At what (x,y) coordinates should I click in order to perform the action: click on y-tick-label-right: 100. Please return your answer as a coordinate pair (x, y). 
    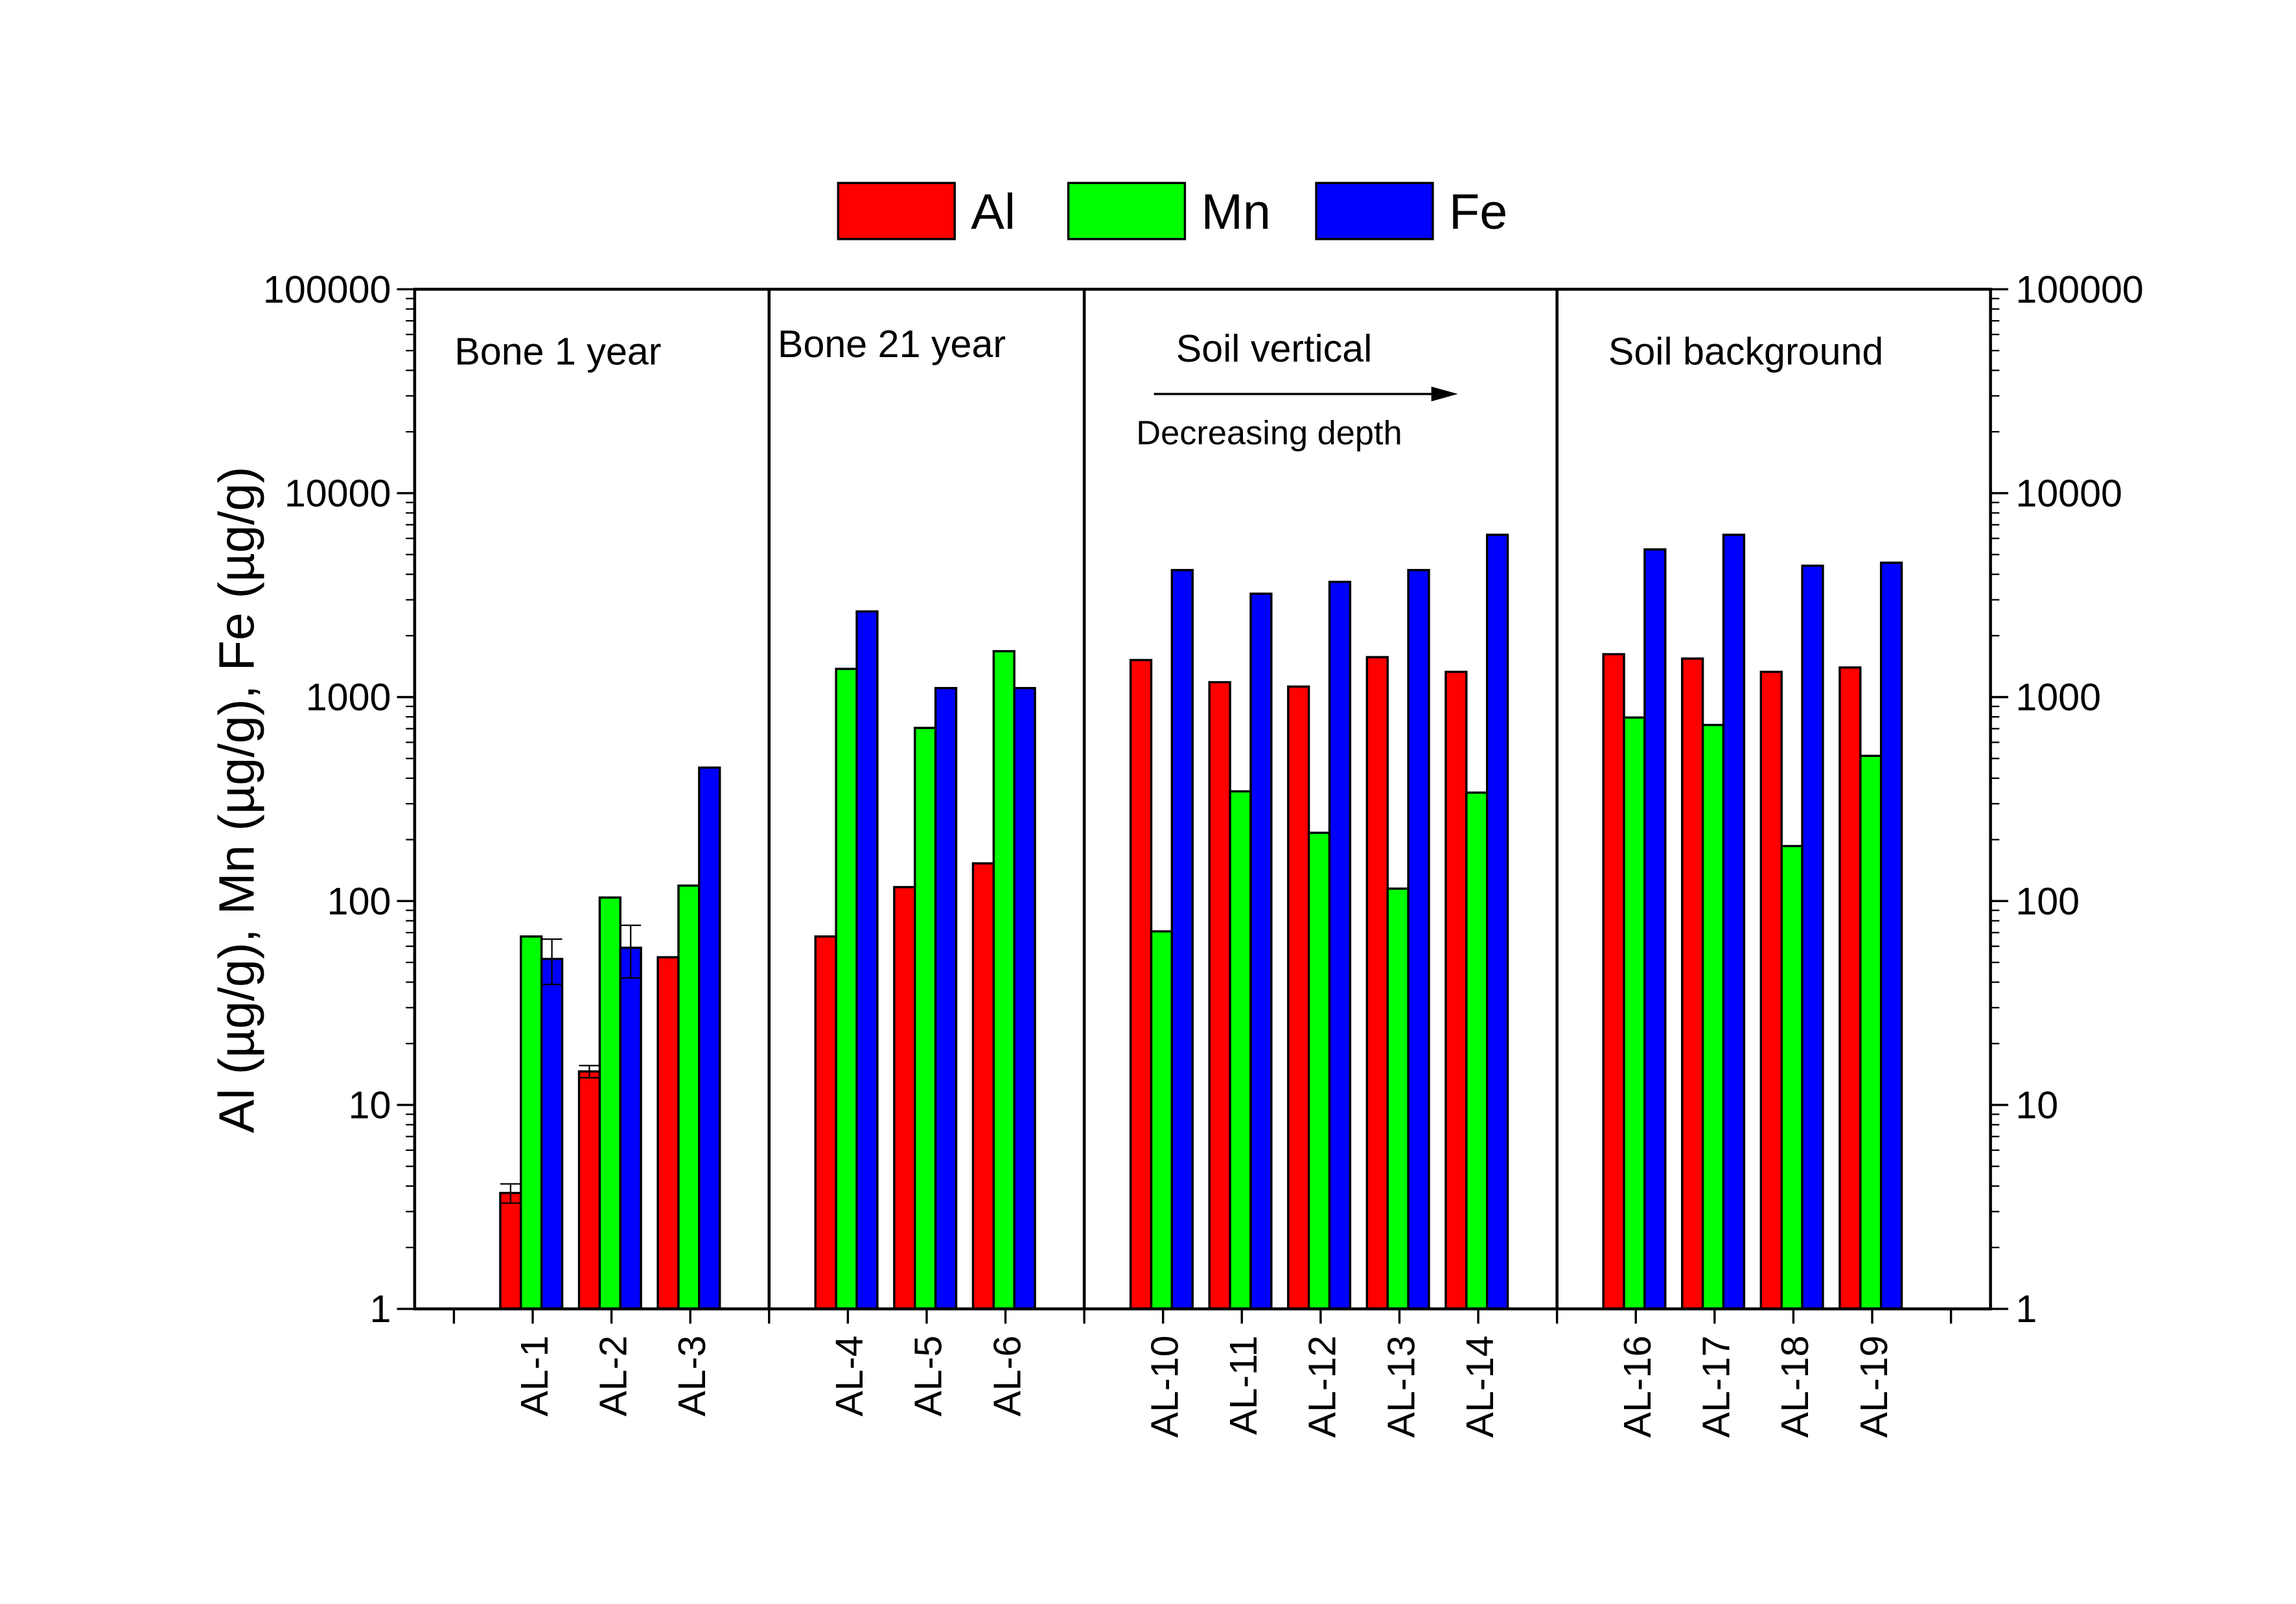
    Looking at the image, I should click on (2047, 901).